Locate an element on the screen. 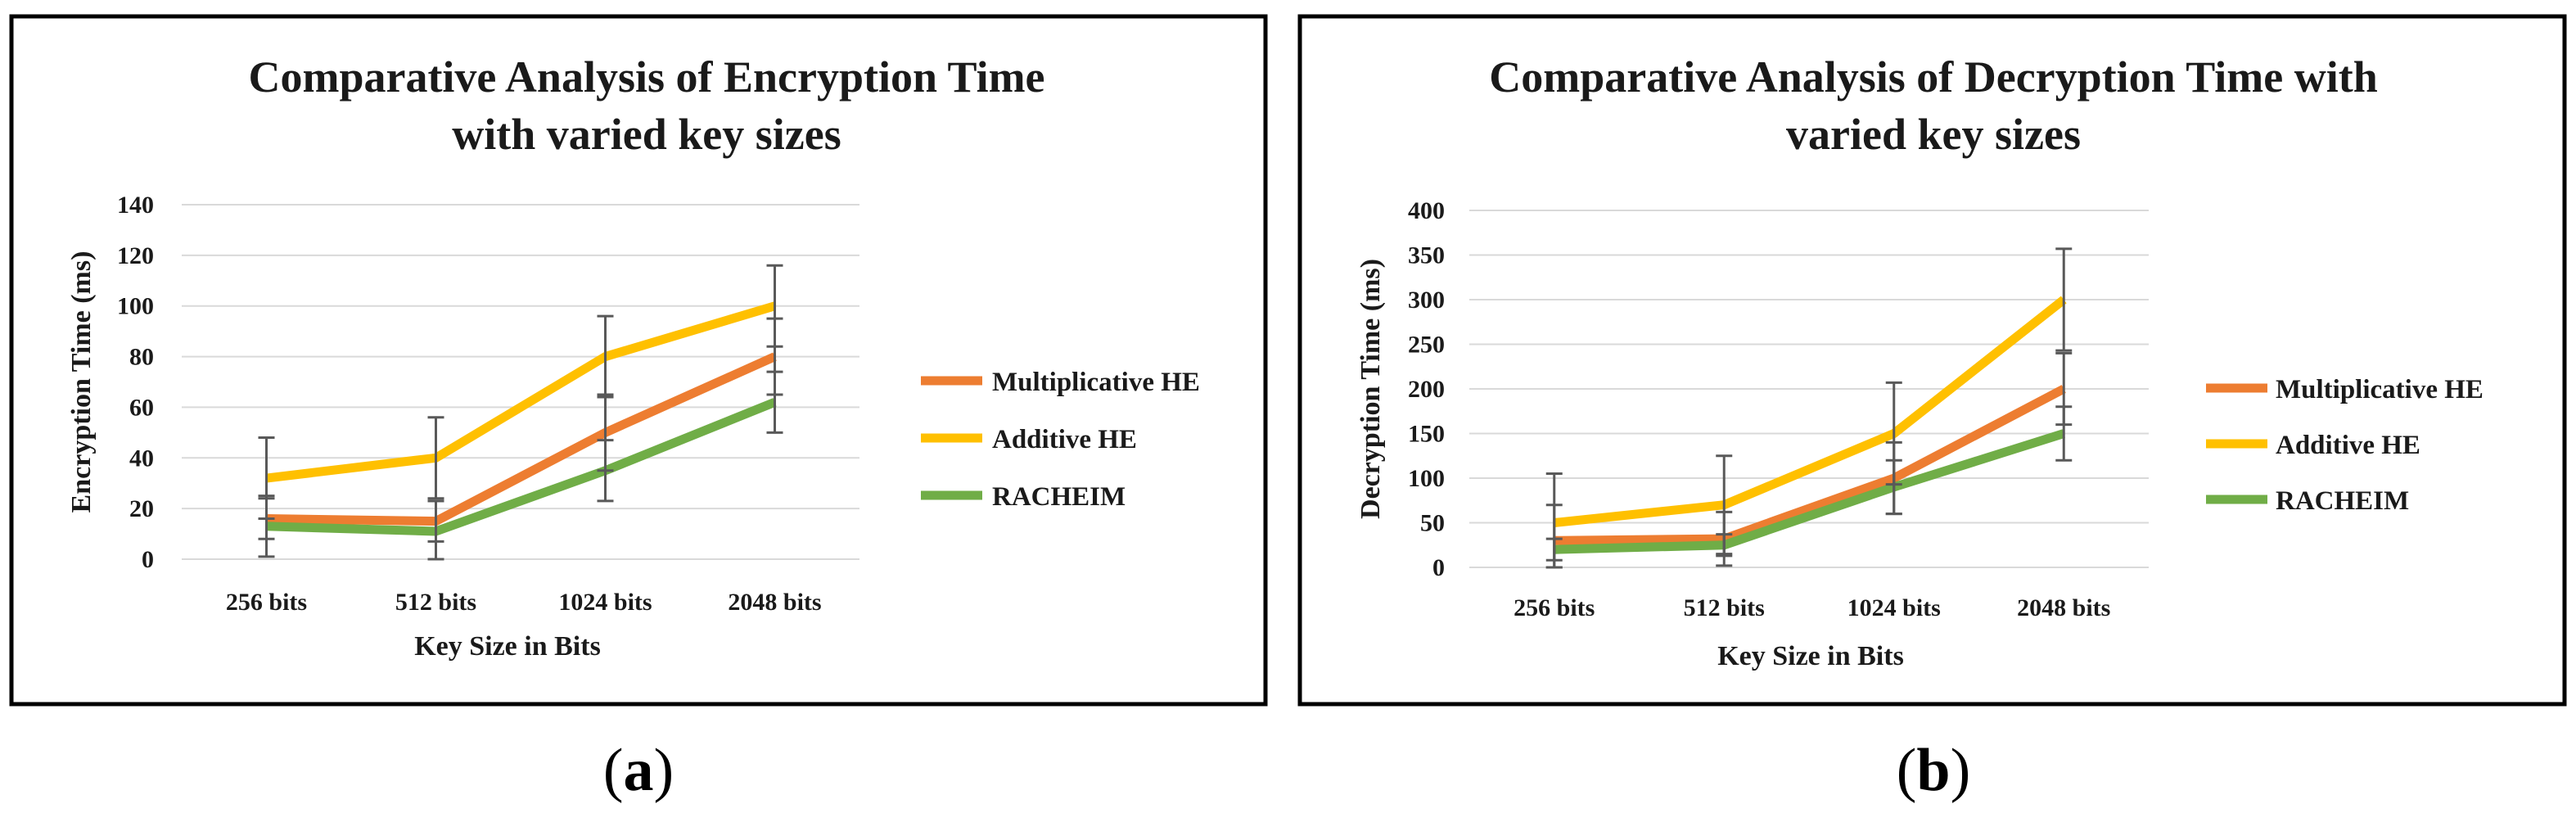 This screenshot has height=822, width=2576. x-tick-label-b-1: 512 bits is located at coordinates (1724, 608).